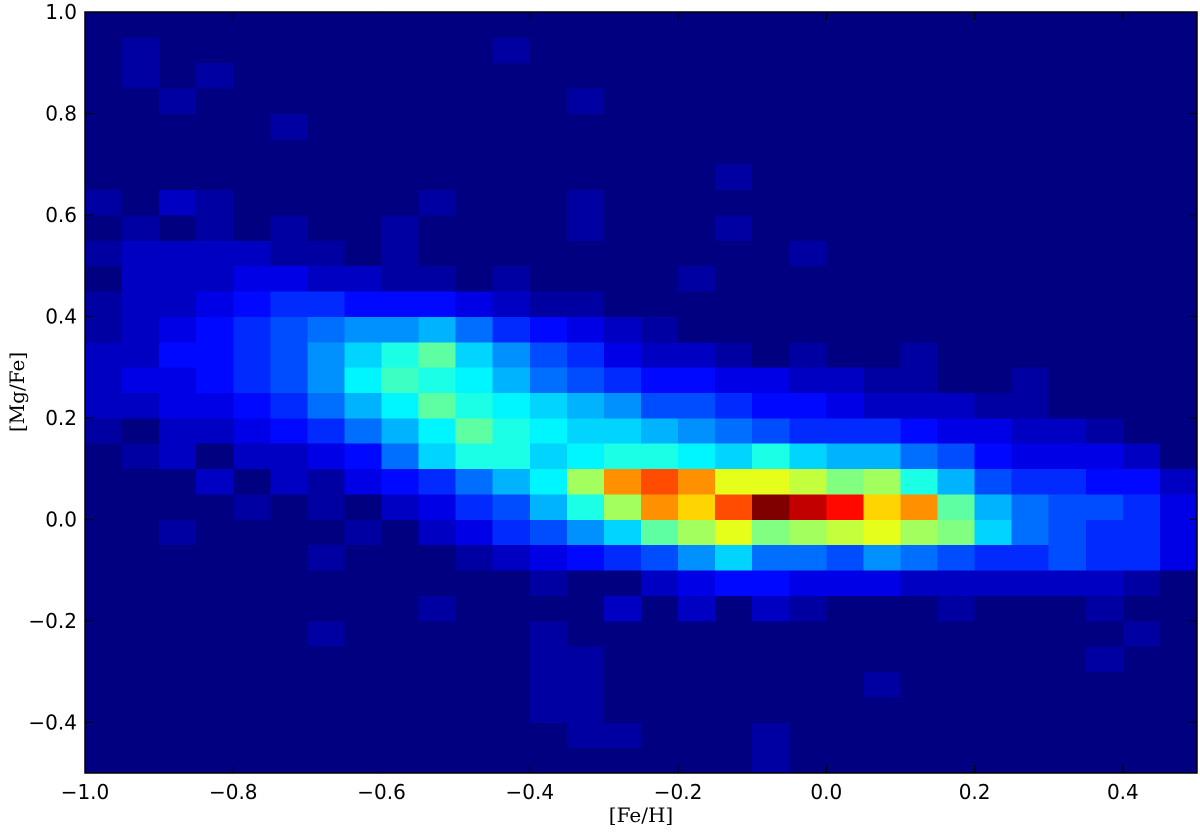  Describe the element at coordinates (52, 621) in the screenshot. I see `y-tick-label: −0.2` at that location.